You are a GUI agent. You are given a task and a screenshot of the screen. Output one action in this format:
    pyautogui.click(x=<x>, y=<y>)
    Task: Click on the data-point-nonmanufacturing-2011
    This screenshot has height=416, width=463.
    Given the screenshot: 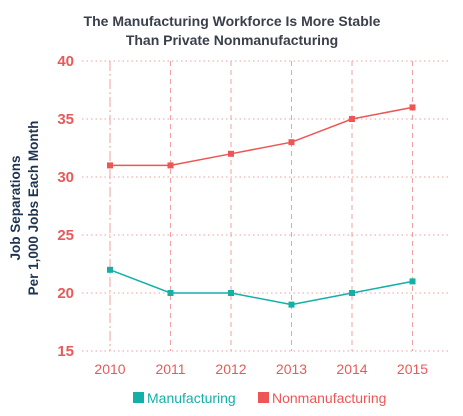 What is the action you would take?
    pyautogui.click(x=170, y=165)
    